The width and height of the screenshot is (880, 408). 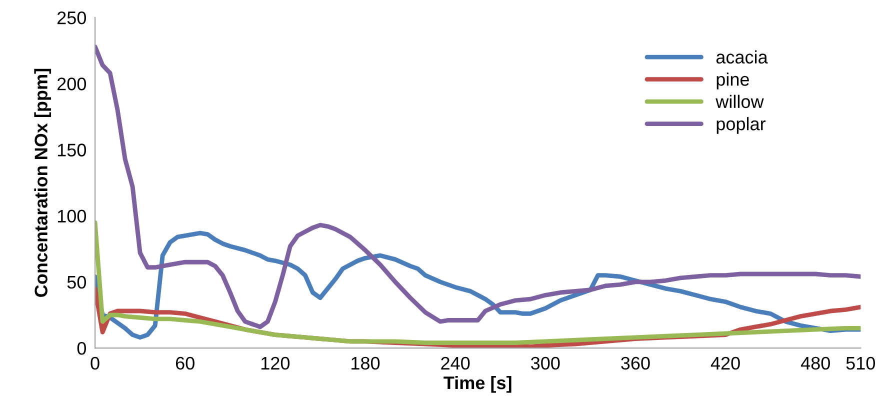 I want to click on y-tick-label: 250, so click(x=71, y=17).